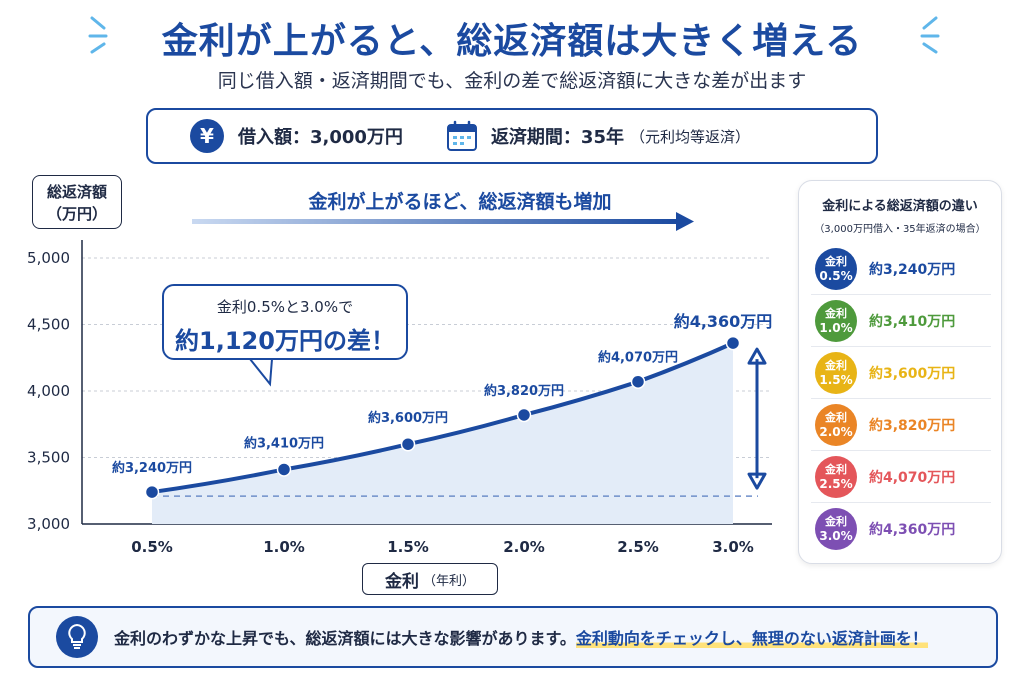 Image resolution: width=1024 pixels, height=683 pixels. I want to click on rate-badge: 金利 1.5%, so click(836, 372).